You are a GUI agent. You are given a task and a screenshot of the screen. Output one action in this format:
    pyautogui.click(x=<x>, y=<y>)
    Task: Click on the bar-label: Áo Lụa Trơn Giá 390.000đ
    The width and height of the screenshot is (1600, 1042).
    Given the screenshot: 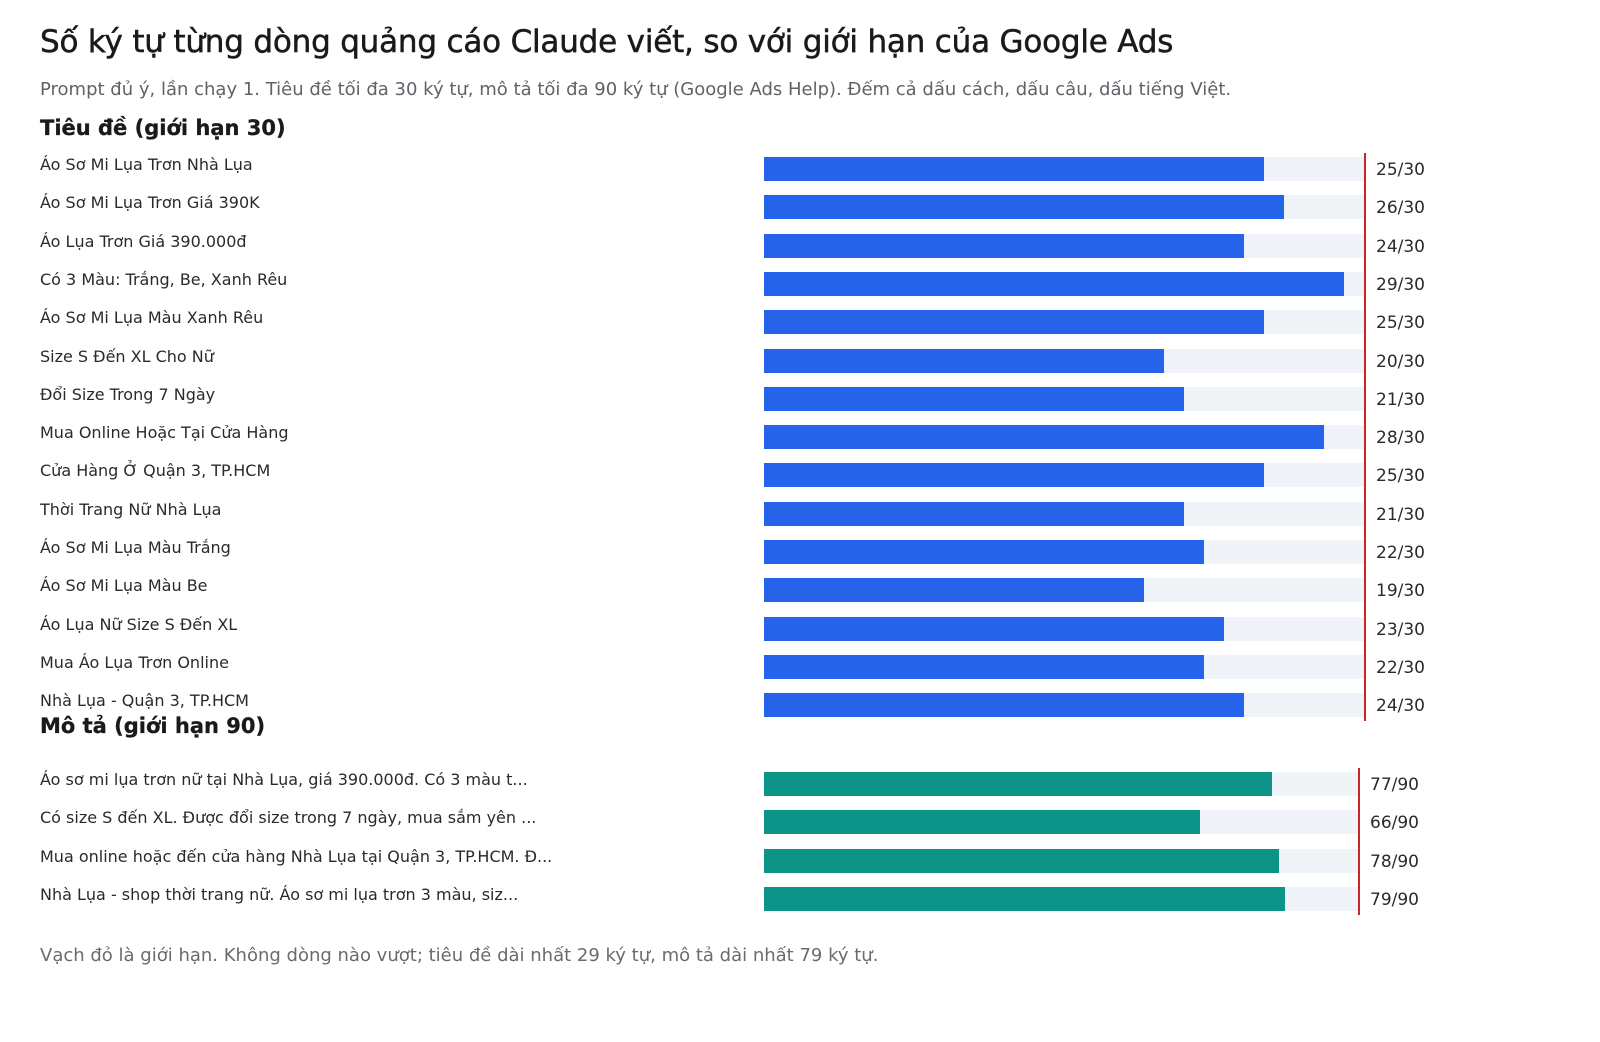 What is the action you would take?
    pyautogui.click(x=143, y=241)
    